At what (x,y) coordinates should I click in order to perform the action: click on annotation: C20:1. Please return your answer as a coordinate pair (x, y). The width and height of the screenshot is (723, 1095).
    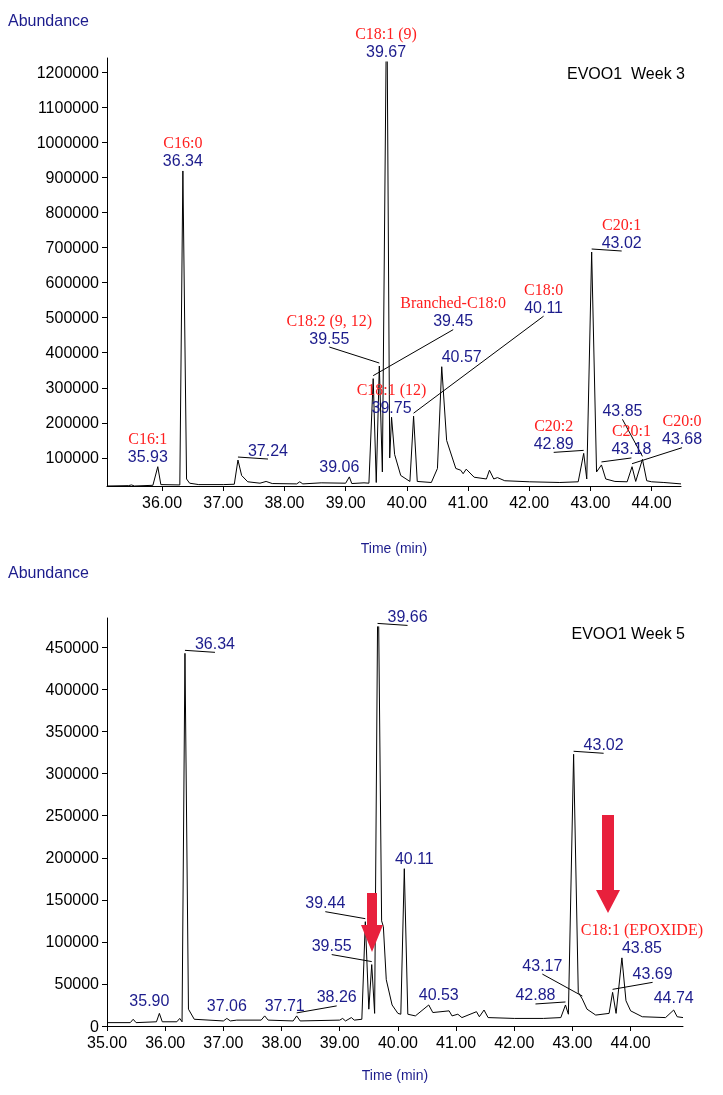
    Looking at the image, I should click on (622, 224).